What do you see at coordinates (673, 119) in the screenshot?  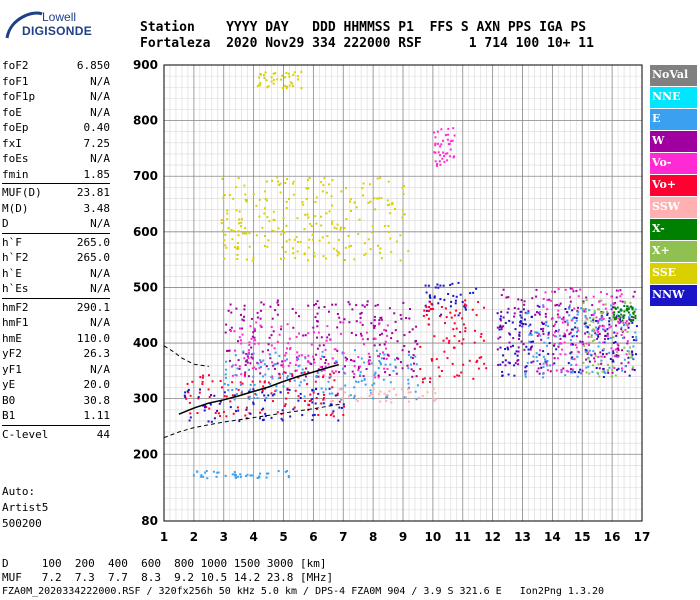 I see `legend-item: E` at bounding box center [673, 119].